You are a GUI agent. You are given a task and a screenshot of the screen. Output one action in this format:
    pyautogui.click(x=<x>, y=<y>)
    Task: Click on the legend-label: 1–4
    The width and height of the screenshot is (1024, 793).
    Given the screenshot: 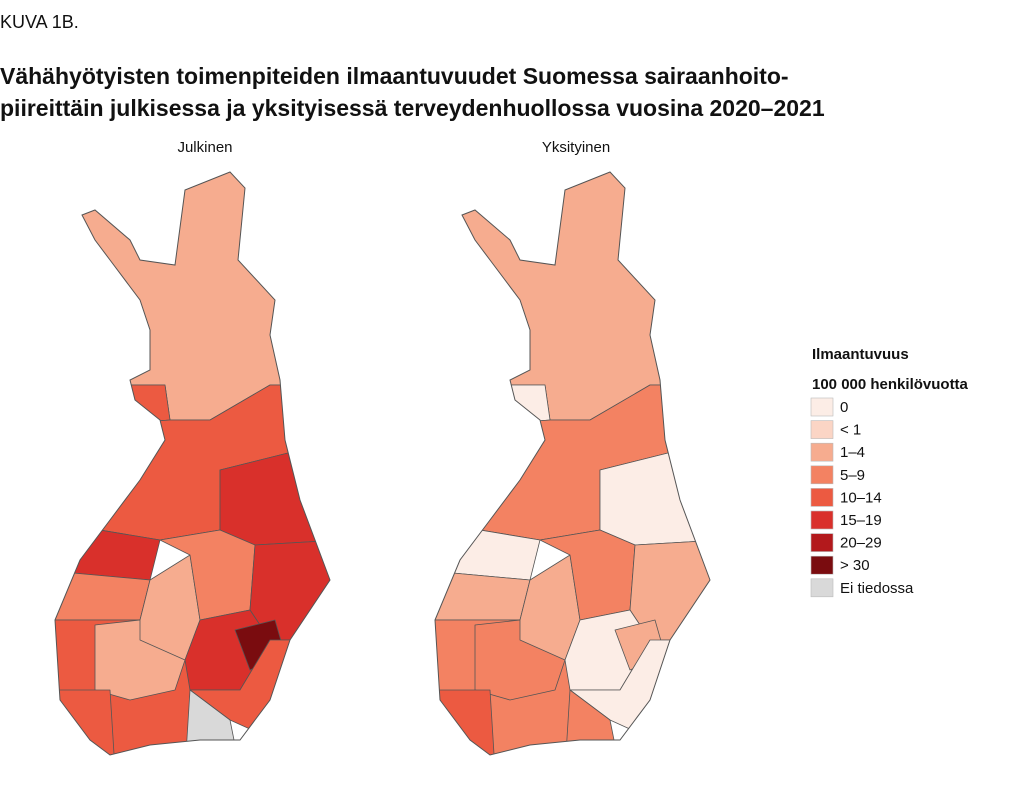 What is the action you would take?
    pyautogui.click(x=852, y=452)
    